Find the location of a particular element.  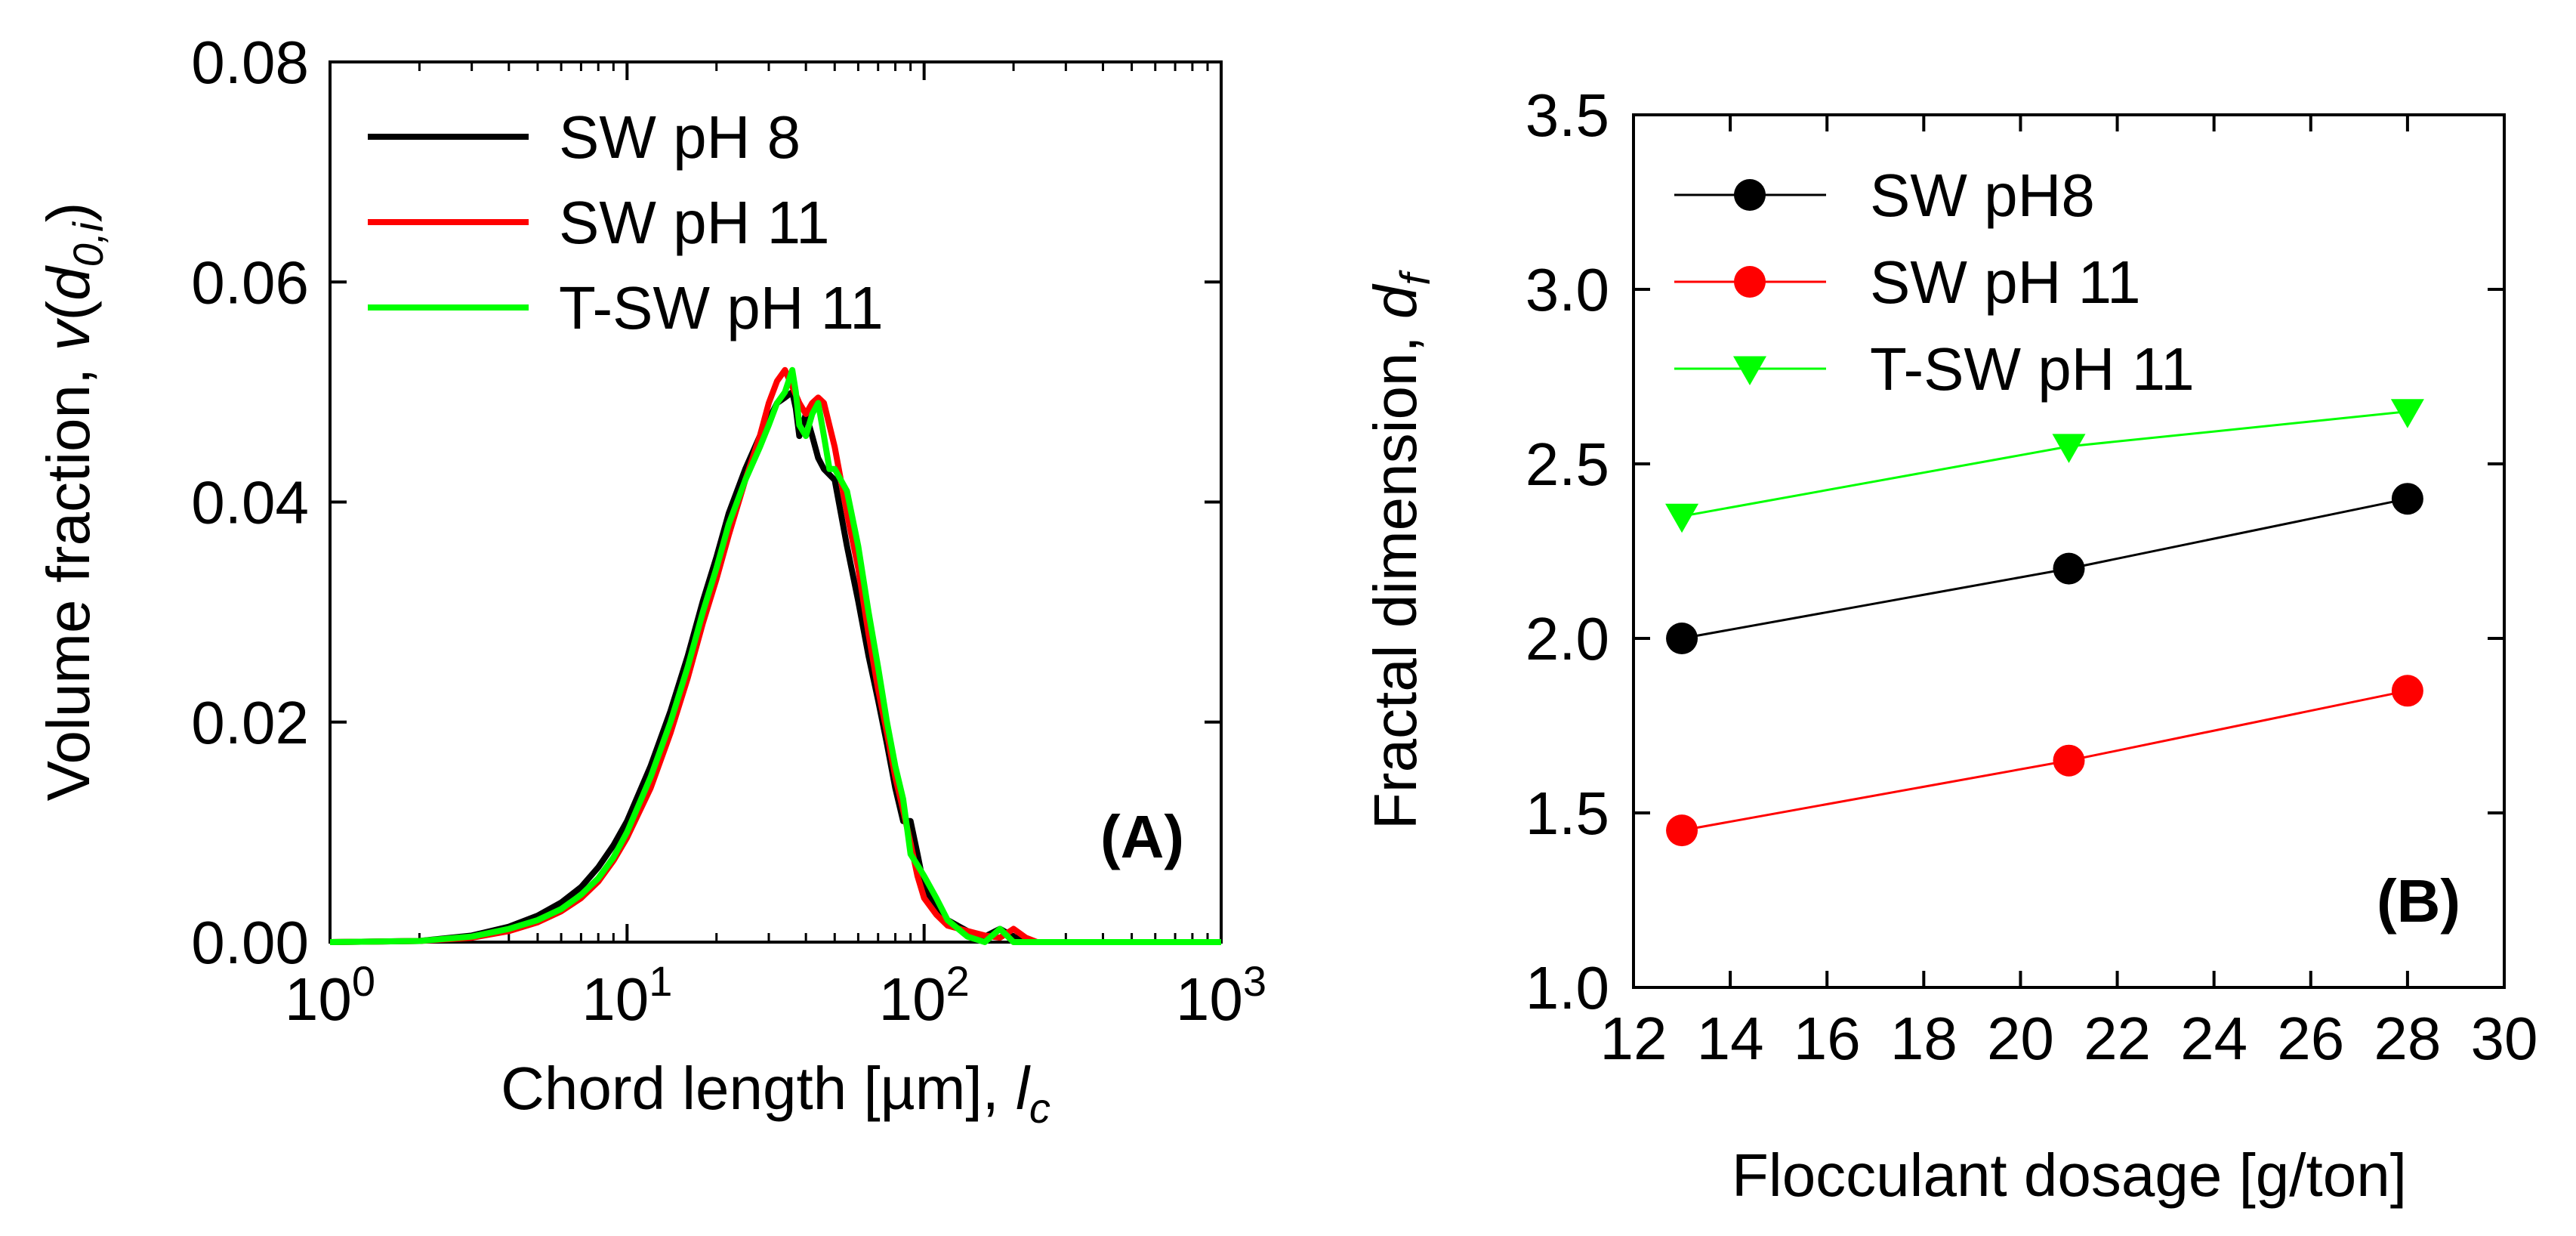

x-tick-label-b: 28 is located at coordinates (2407, 1038).